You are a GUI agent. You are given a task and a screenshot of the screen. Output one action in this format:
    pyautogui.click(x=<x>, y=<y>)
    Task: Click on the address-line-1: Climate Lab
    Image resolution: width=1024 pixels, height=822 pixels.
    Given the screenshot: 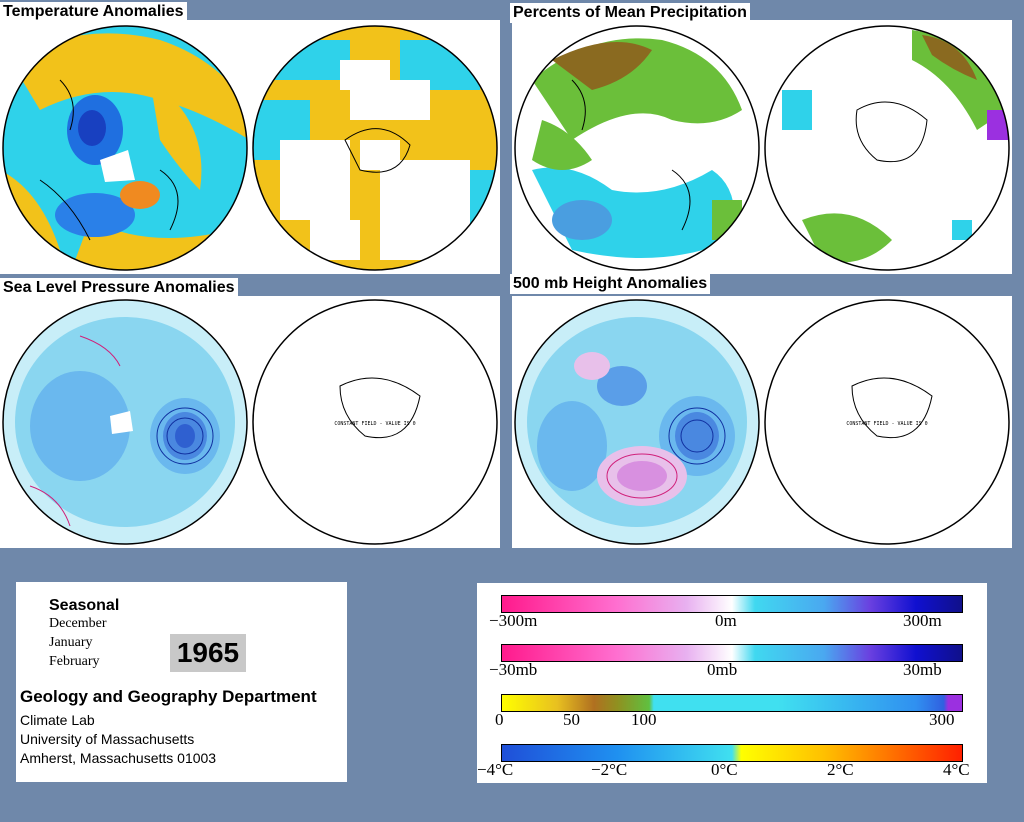 What is the action you would take?
    pyautogui.click(x=57, y=720)
    